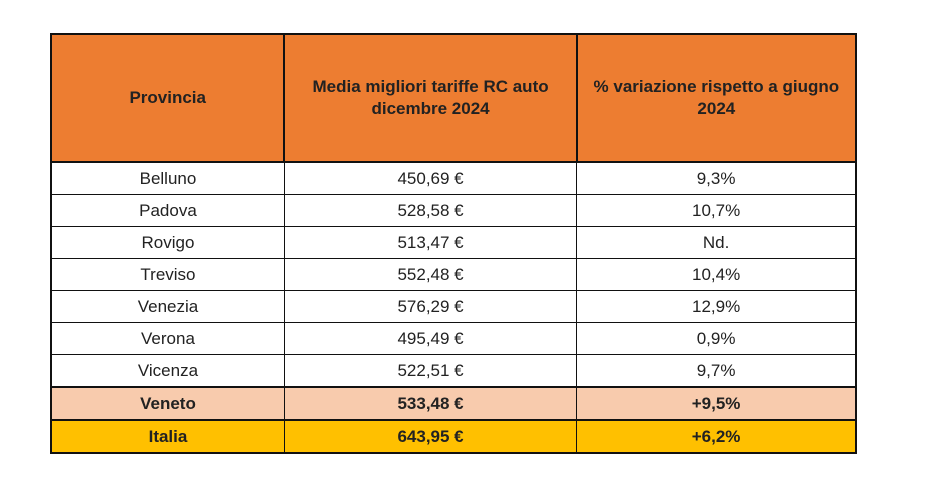 The image size is (933, 496). I want to click on table-row: Belluno 450,69 €9,3%, so click(453, 178).